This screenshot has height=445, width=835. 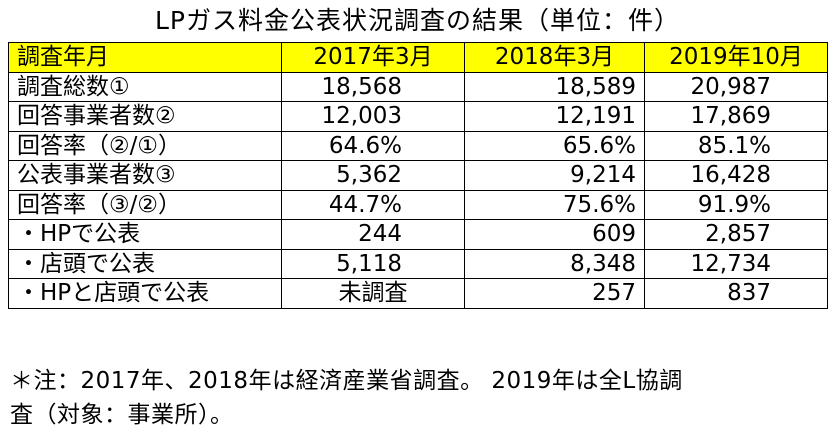 What do you see at coordinates (736, 116) in the screenshot?
I see `cell-2019: 17,869` at bounding box center [736, 116].